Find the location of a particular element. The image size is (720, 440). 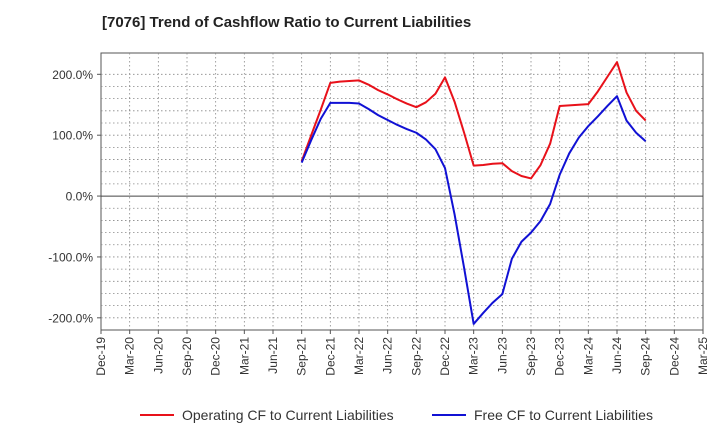

x-tick-label: Dec-24 is located at coordinates (674, 356).